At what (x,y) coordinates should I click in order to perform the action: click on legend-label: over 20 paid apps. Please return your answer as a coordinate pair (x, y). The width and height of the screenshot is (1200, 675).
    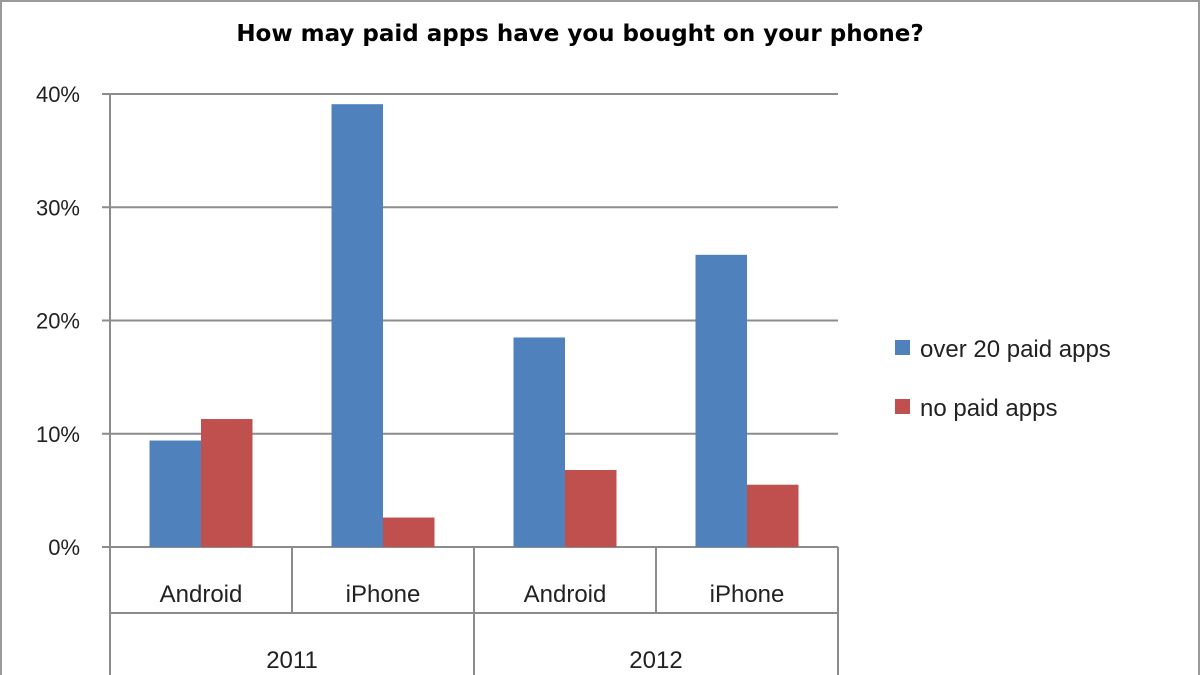
    Looking at the image, I should click on (1015, 349).